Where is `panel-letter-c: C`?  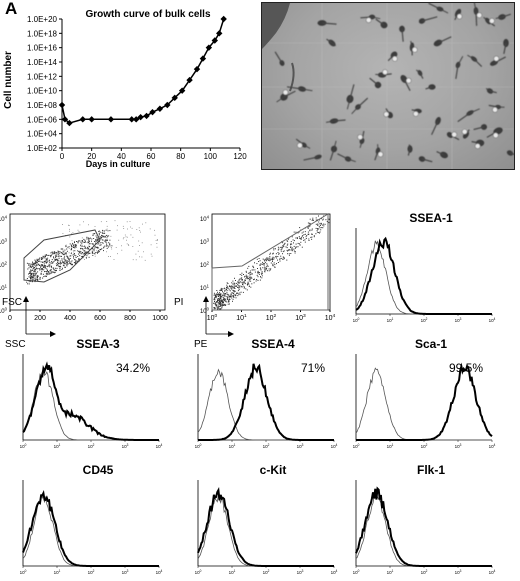 panel-letter-c: C is located at coordinates (10, 199).